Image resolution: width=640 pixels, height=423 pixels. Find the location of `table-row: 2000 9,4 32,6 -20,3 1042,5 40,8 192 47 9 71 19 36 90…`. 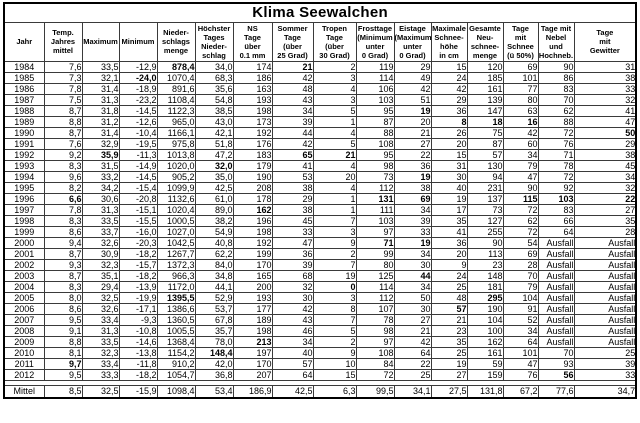

table-row: 2000 9,4 32,6 -20,3 1042,5 40,8 192 47 9 71 19 36 90… is located at coordinates (320, 242).